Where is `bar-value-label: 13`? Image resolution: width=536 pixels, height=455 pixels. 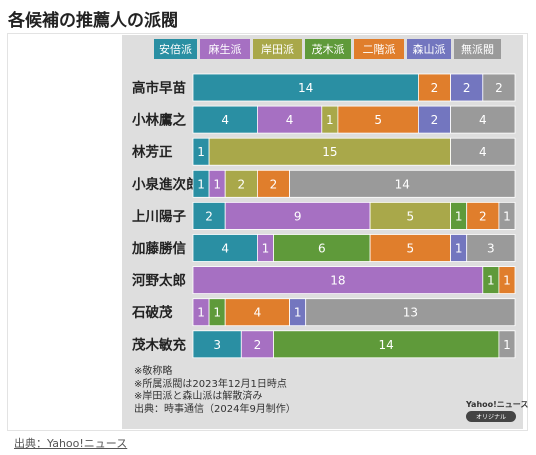 bar-value-label: 13 is located at coordinates (410, 313).